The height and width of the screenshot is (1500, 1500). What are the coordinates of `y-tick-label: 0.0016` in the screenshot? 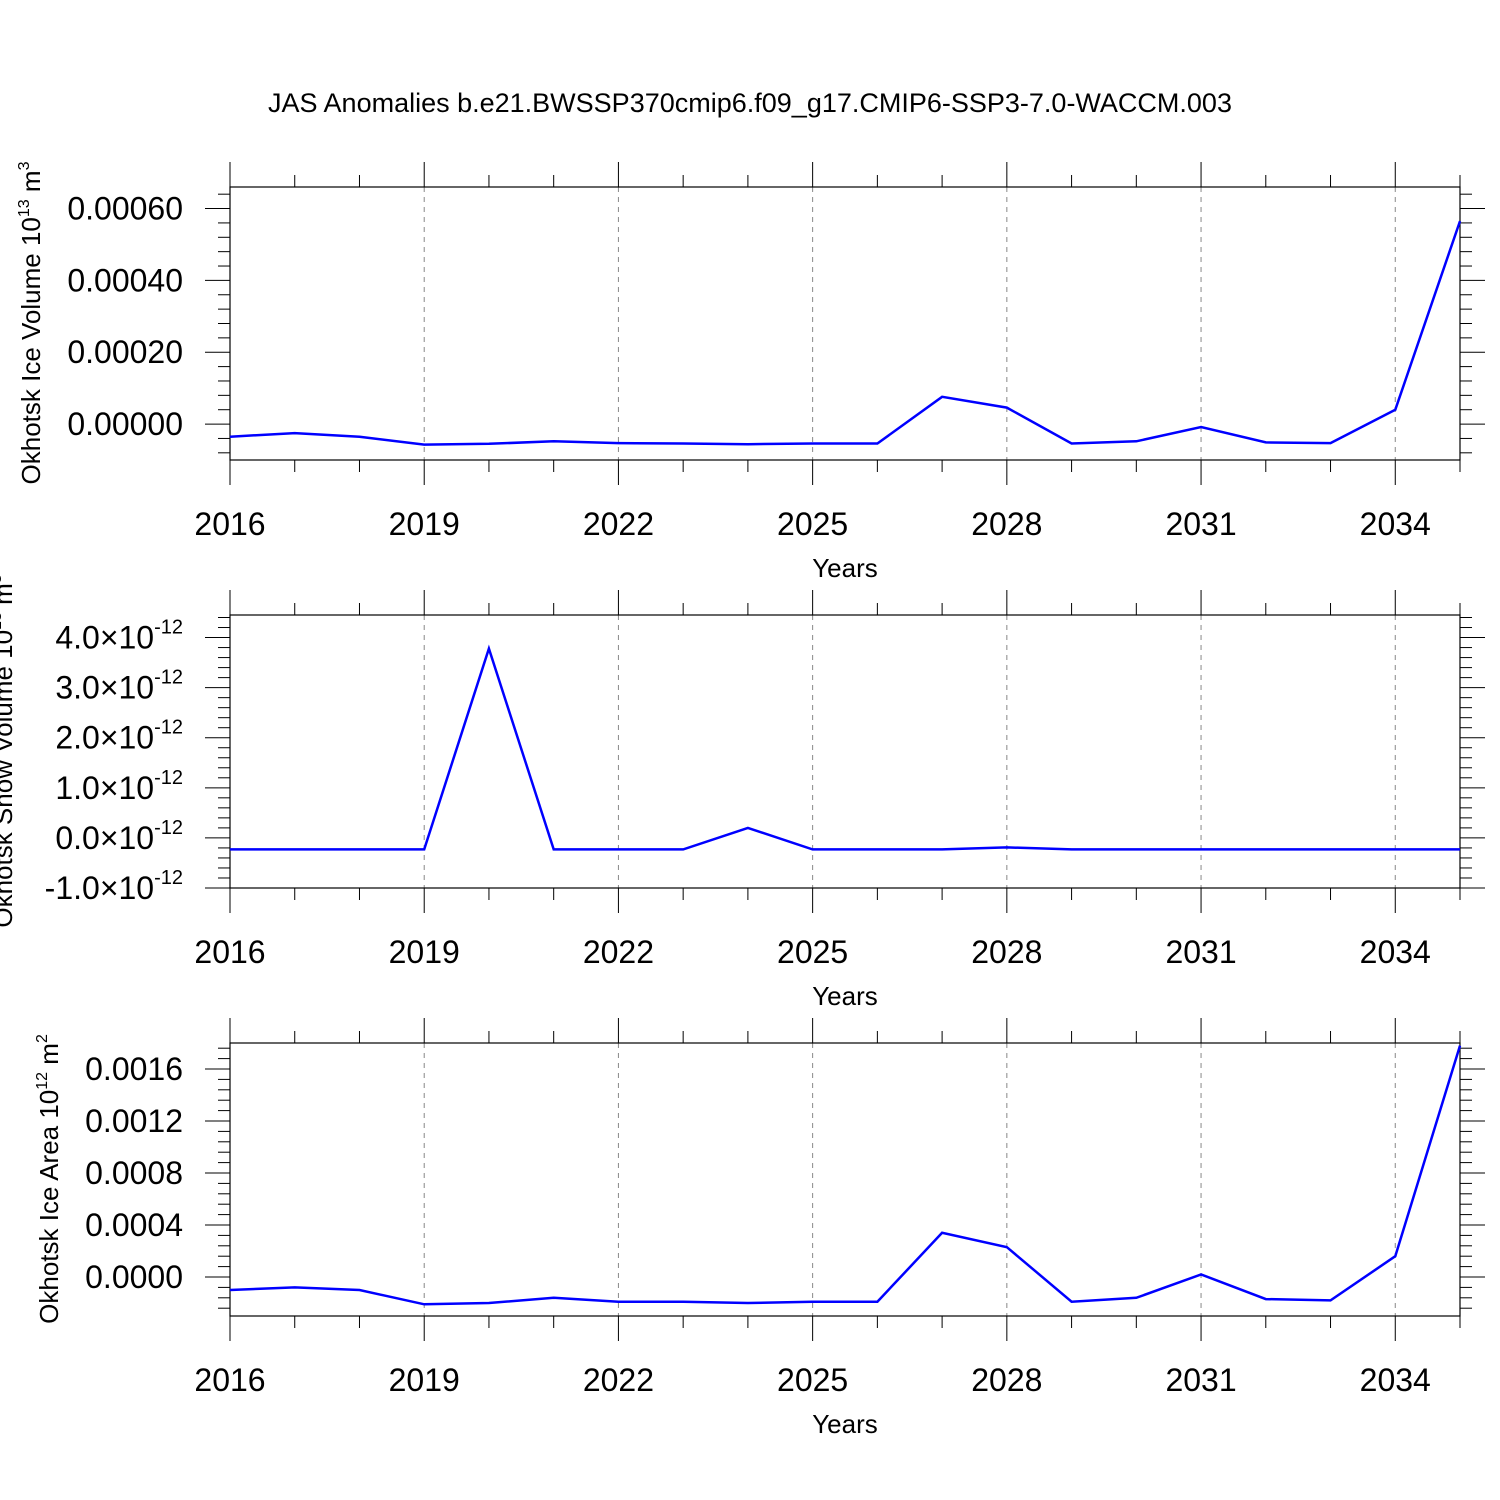 It's located at (134, 1069).